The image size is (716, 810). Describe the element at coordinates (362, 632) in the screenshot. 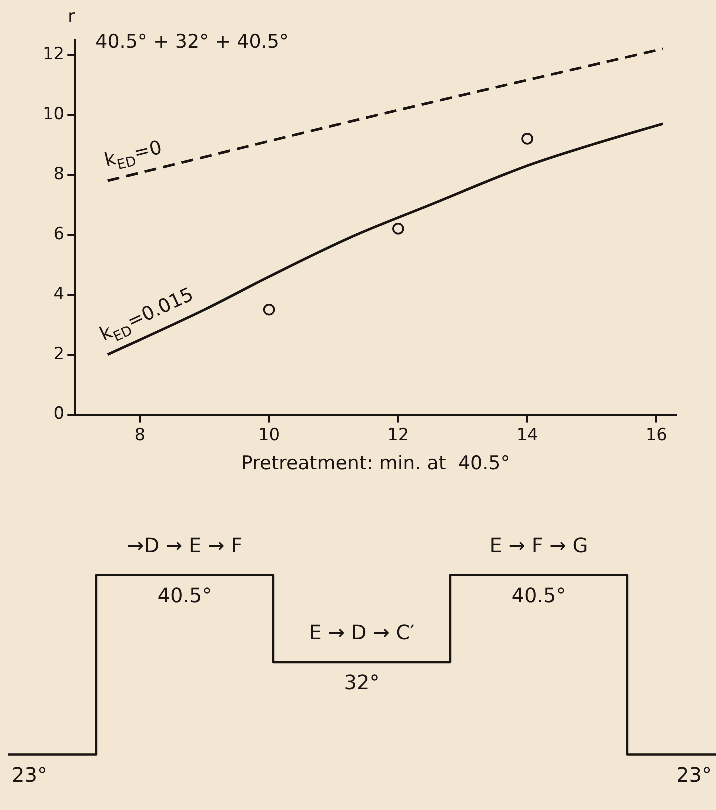

I see `annotation: E → D → C′` at that location.